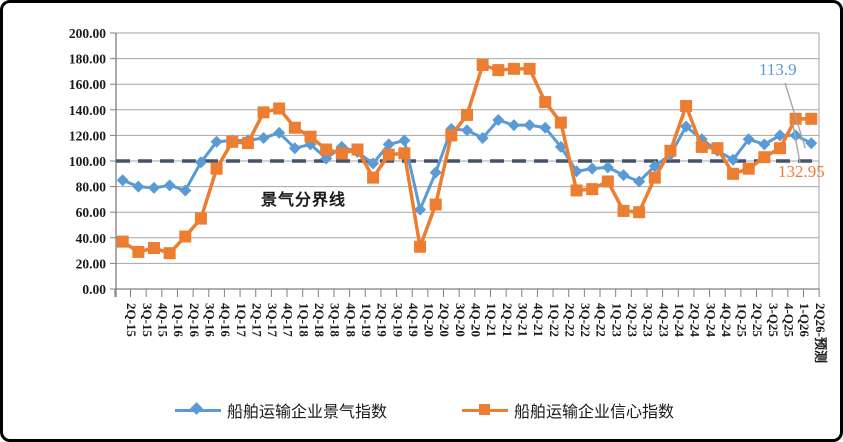 This screenshot has width=843, height=442. What do you see at coordinates (616, 320) in the screenshot?
I see `svg-text: 1Q-23` at bounding box center [616, 320].